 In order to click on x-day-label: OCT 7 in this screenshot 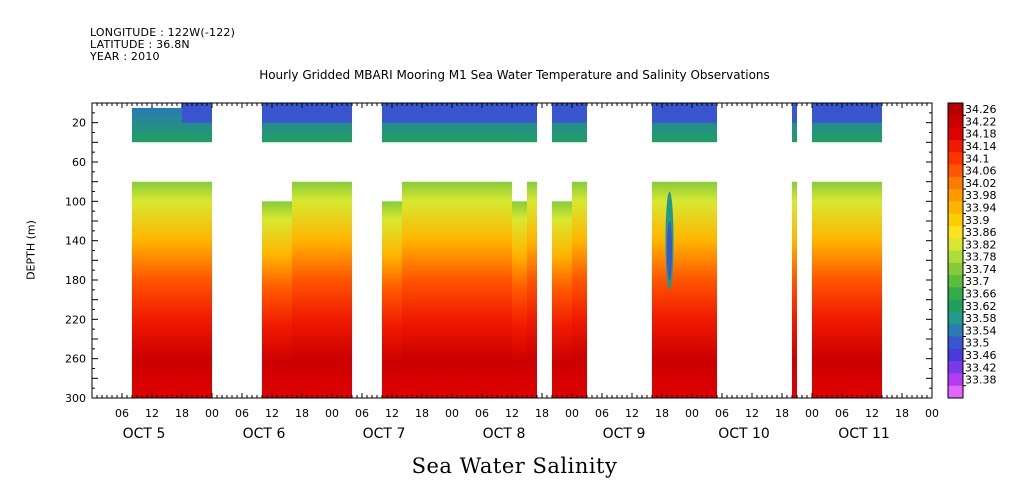, I will do `click(384, 434)`.